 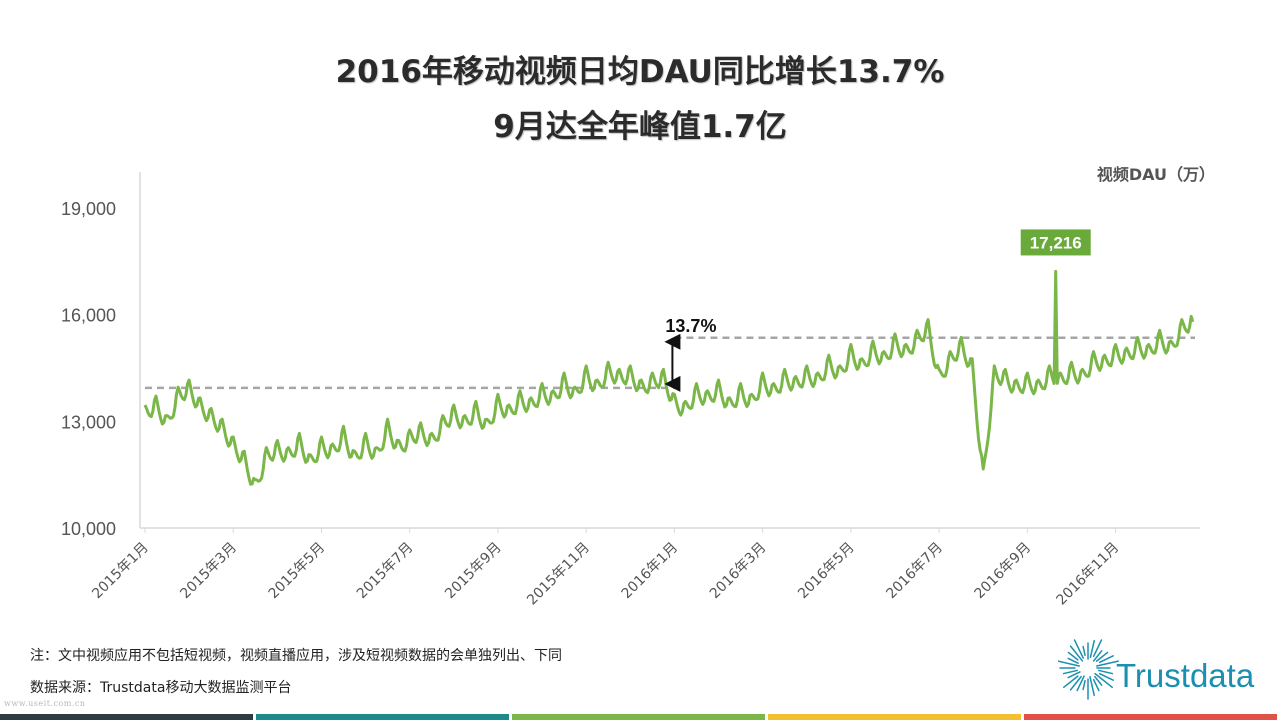 I want to click on x-tick-label: 2015年5月, so click(x=297, y=571).